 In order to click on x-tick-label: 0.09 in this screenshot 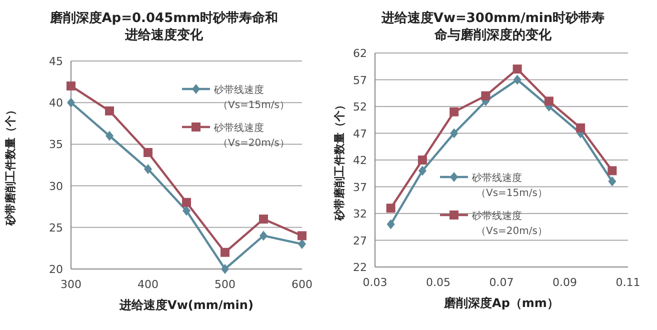, I will do `click(564, 282)`.